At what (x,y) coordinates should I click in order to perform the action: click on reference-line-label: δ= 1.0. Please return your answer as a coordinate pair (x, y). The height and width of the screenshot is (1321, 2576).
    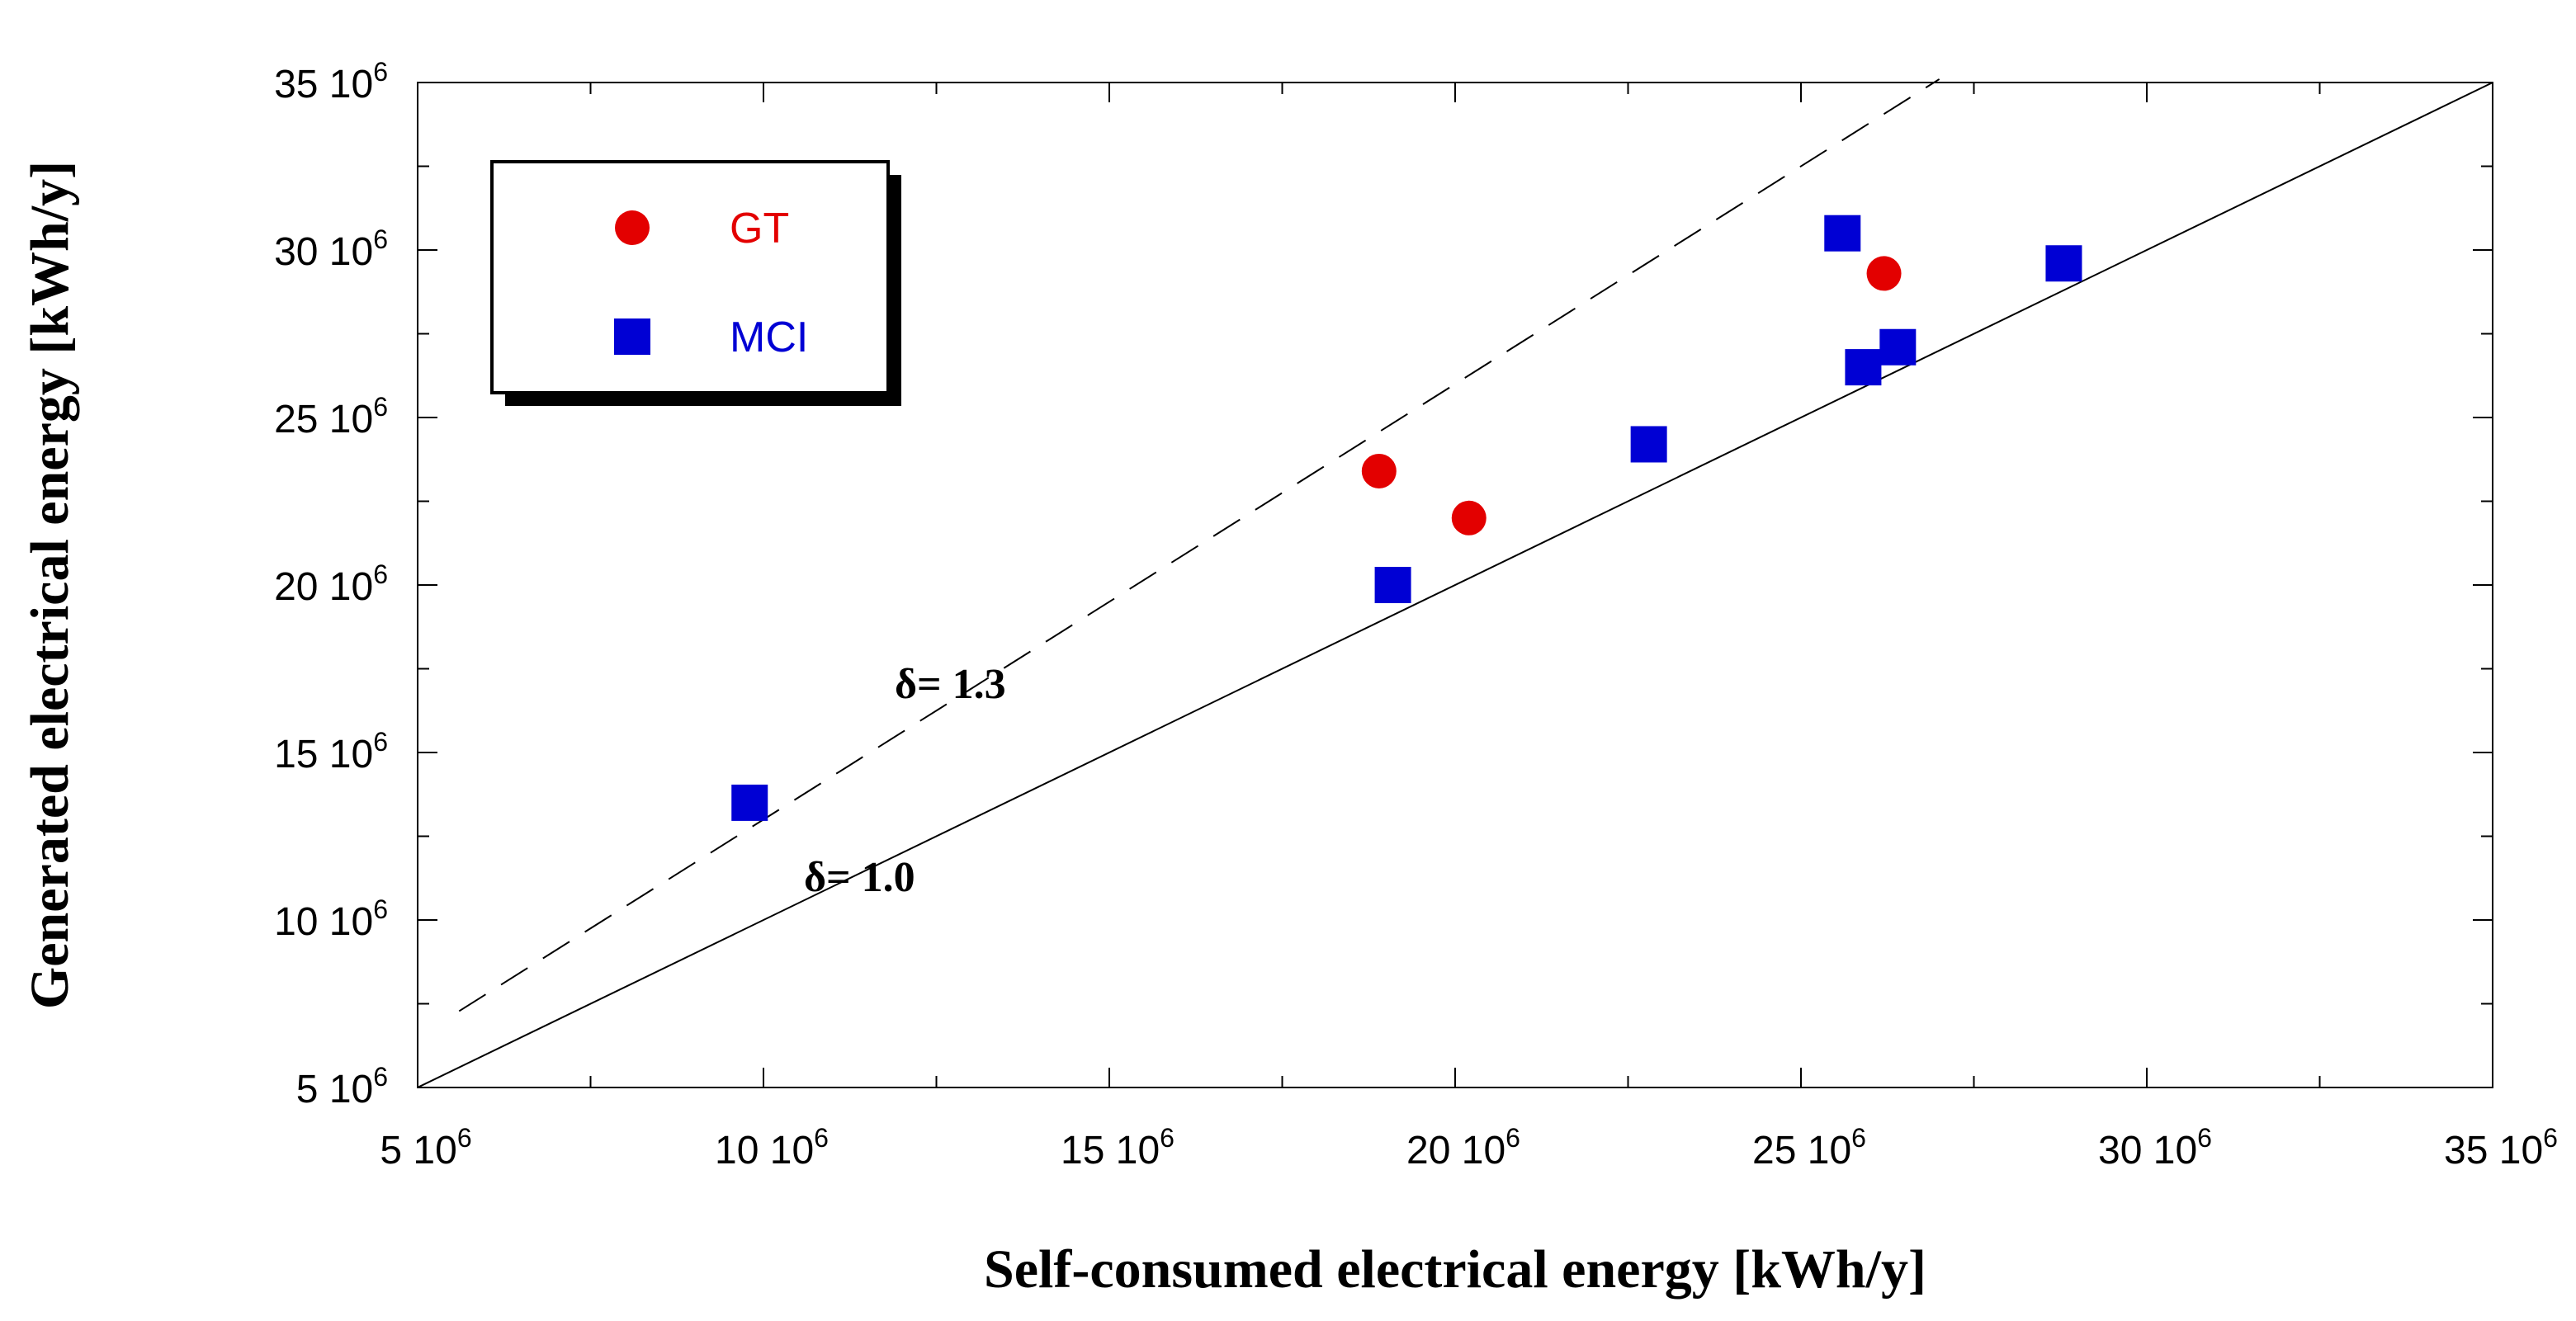
    Looking at the image, I should click on (859, 878).